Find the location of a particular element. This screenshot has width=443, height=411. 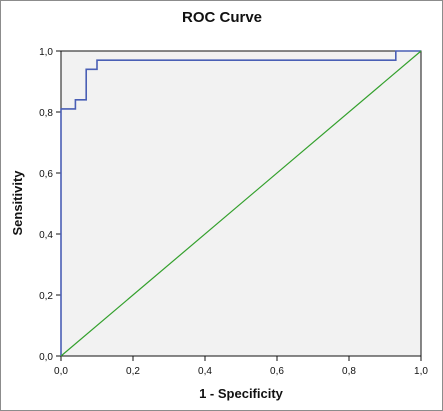

x-tick-label: 0,8 is located at coordinates (349, 371).